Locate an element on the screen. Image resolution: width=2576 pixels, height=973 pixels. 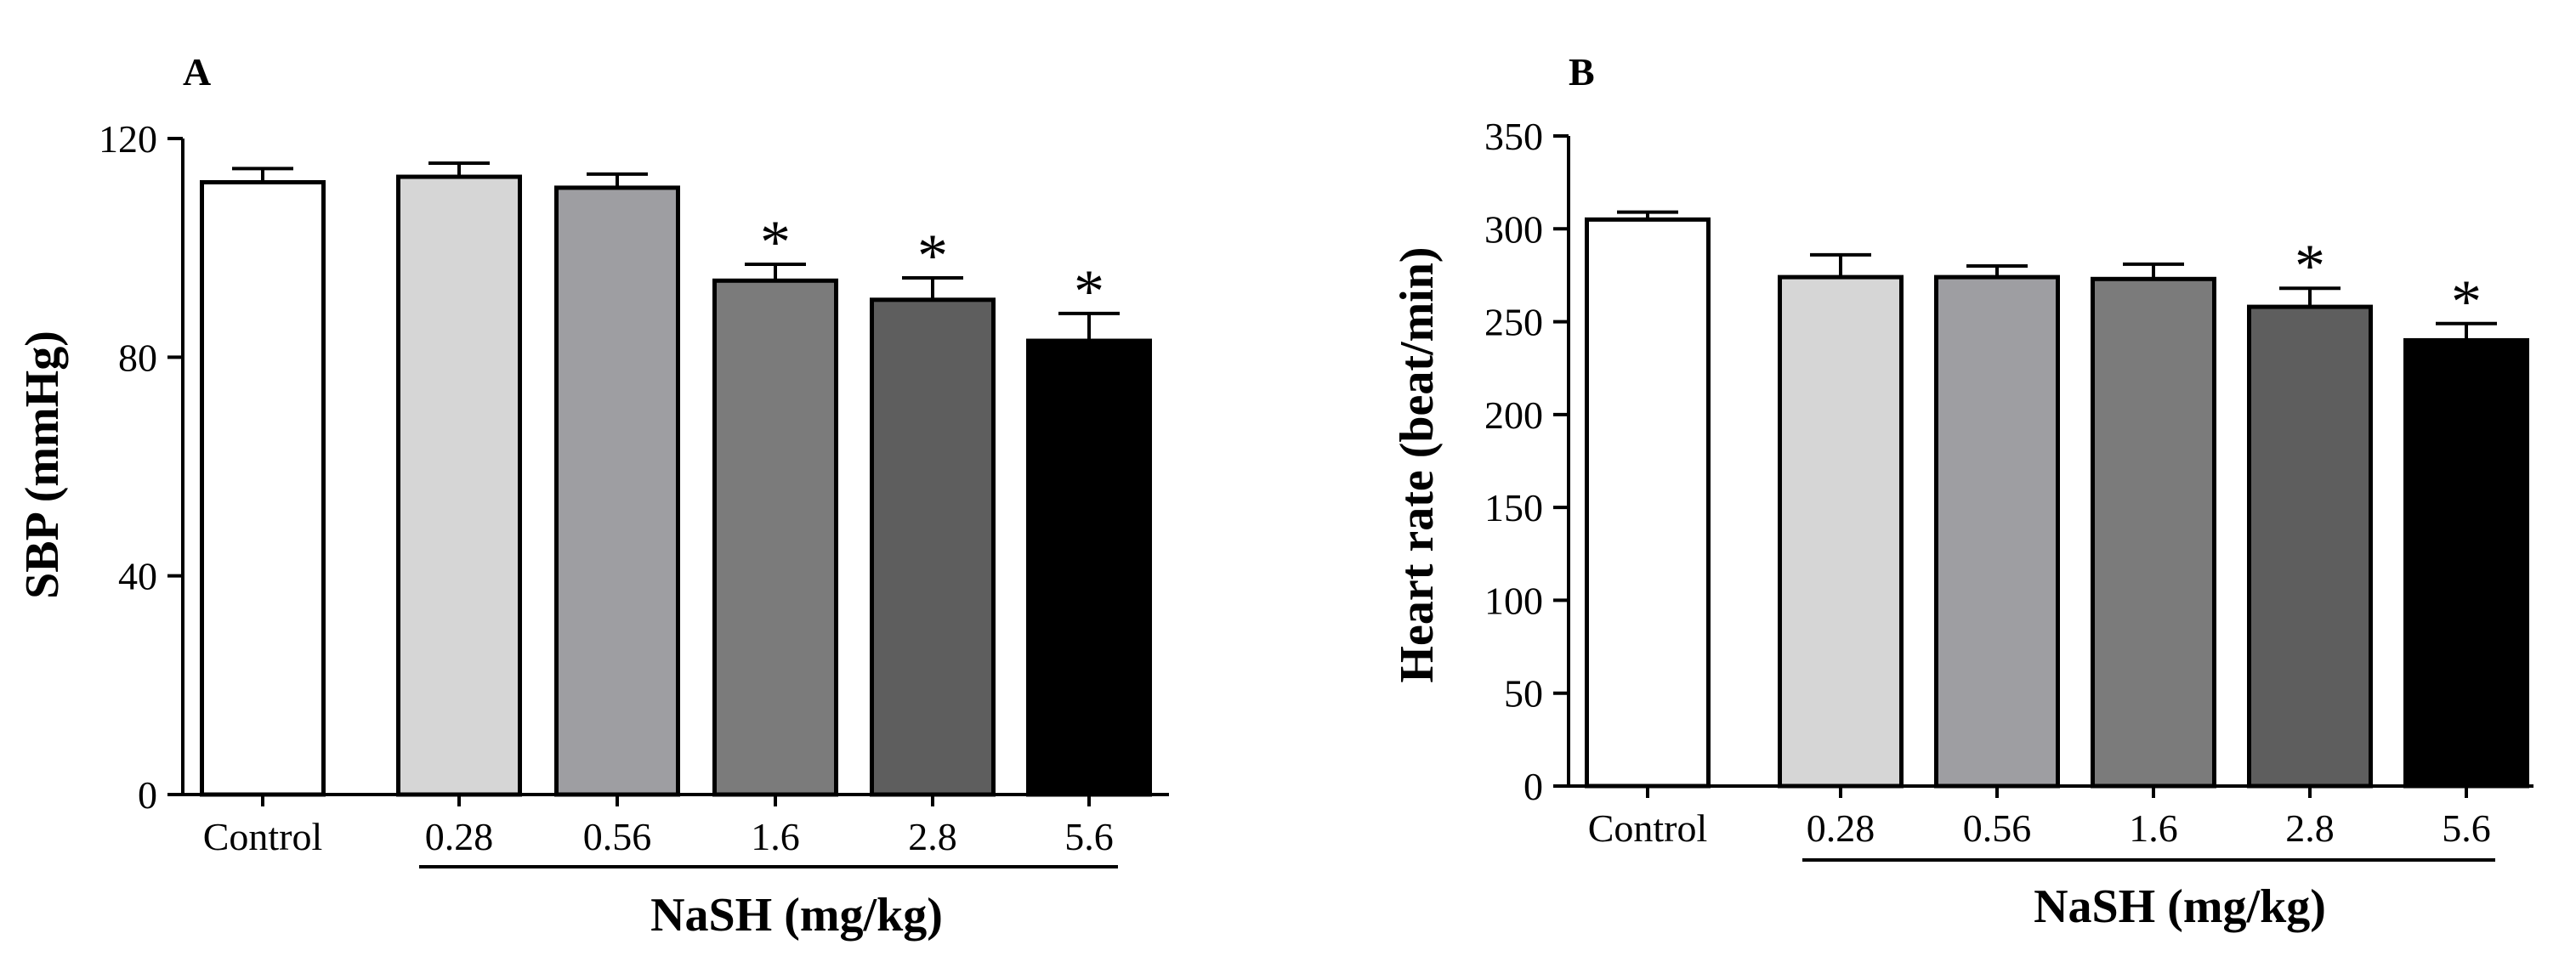
panel-letter: B is located at coordinates (1582, 71).